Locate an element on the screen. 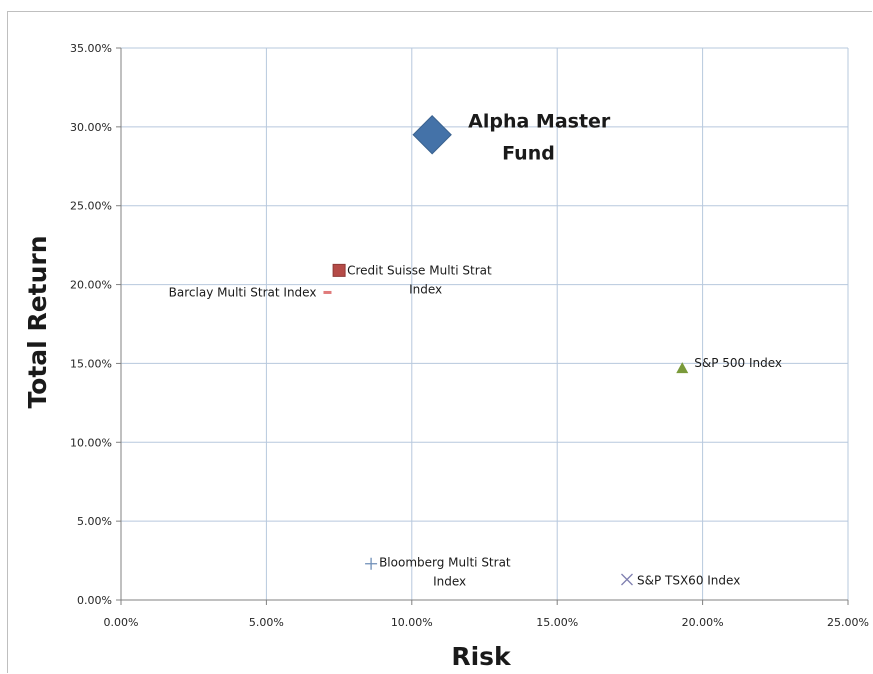 The image size is (873, 674). y-tick-label: 15.00% is located at coordinates (91, 363).